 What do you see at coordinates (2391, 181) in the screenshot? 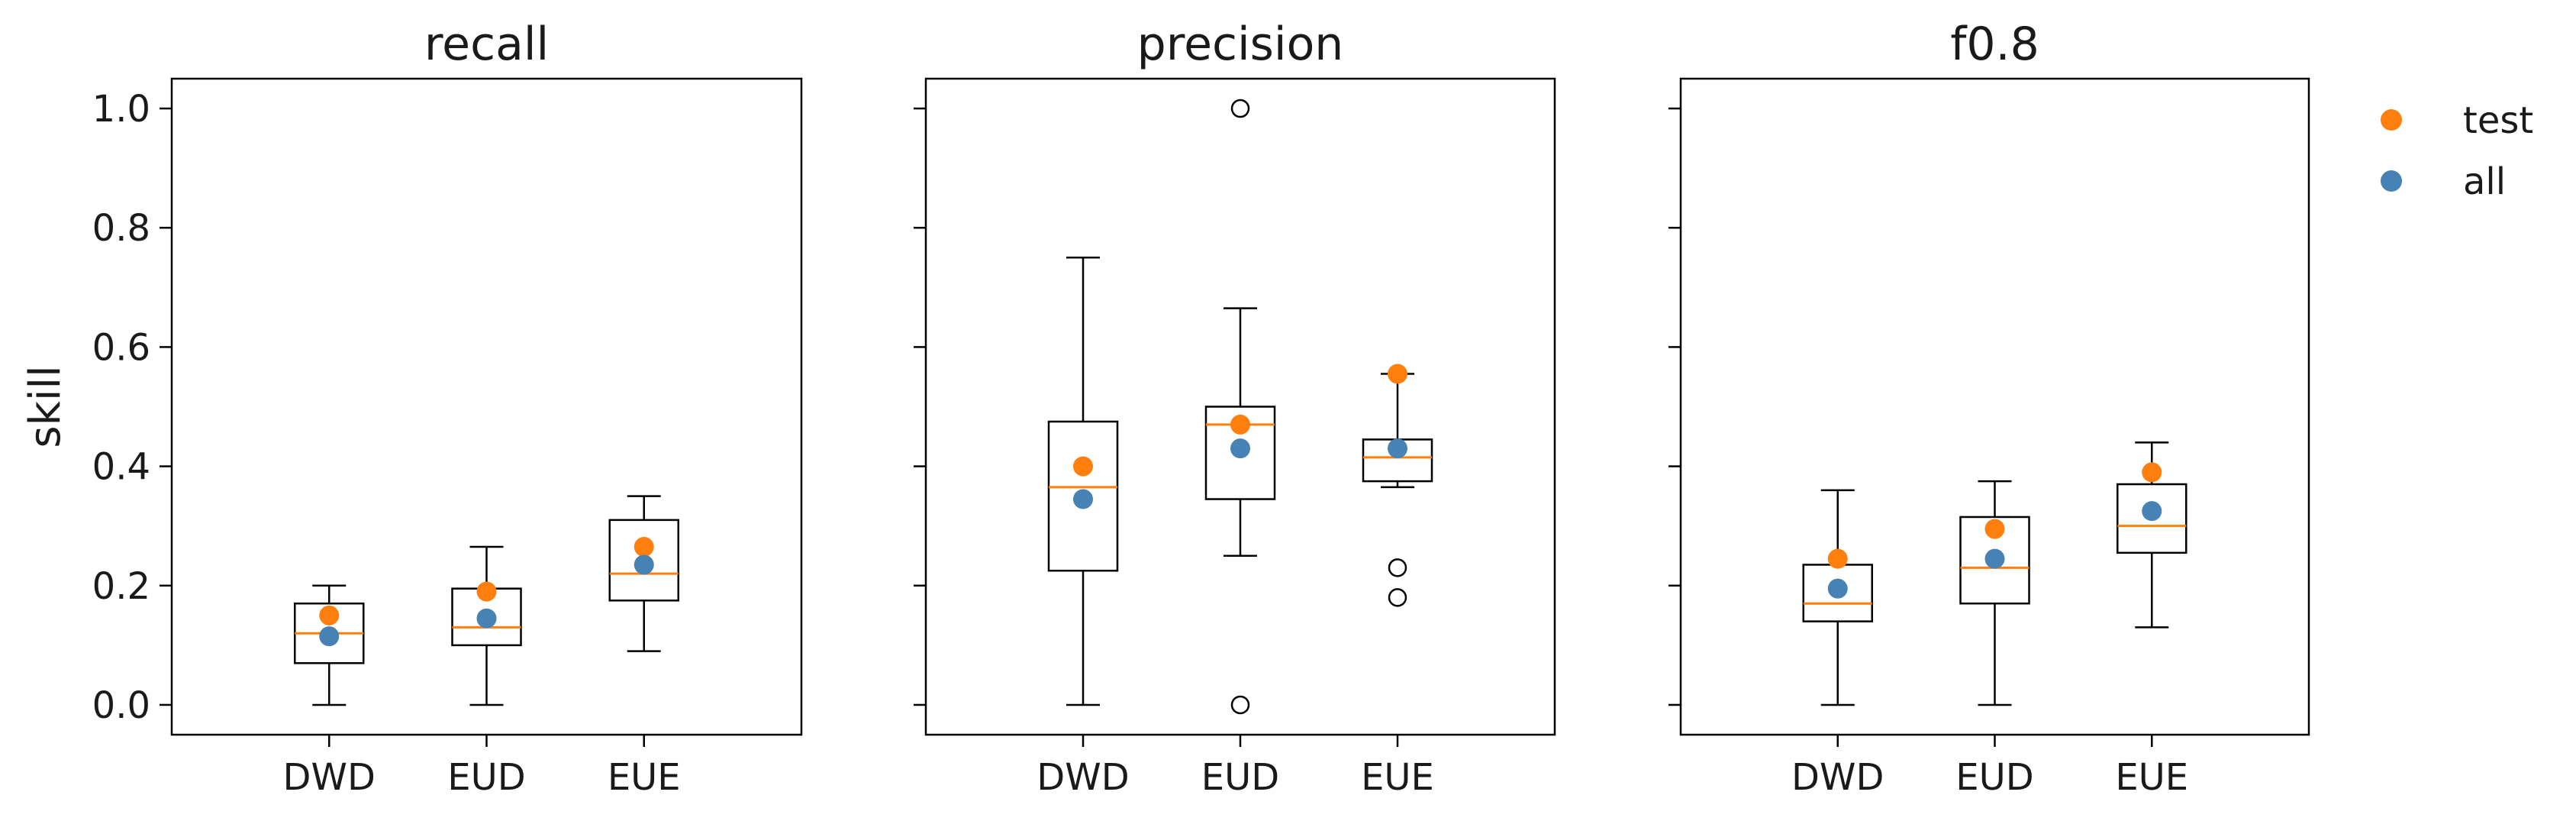
I see `legend-marker-all` at bounding box center [2391, 181].